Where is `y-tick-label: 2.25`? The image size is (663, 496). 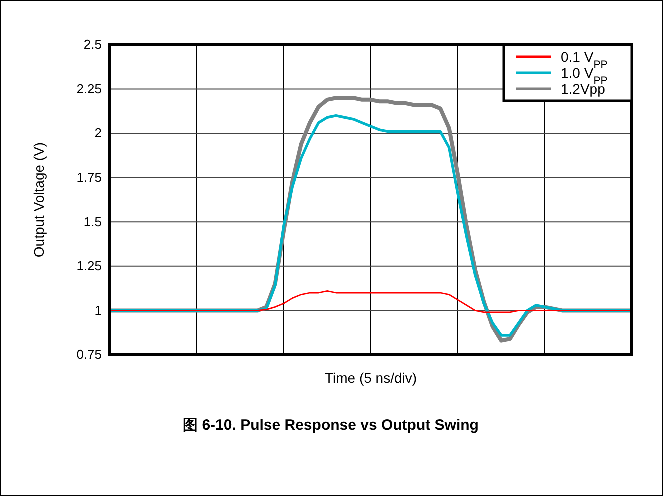
y-tick-label: 2.25 is located at coordinates (89, 88).